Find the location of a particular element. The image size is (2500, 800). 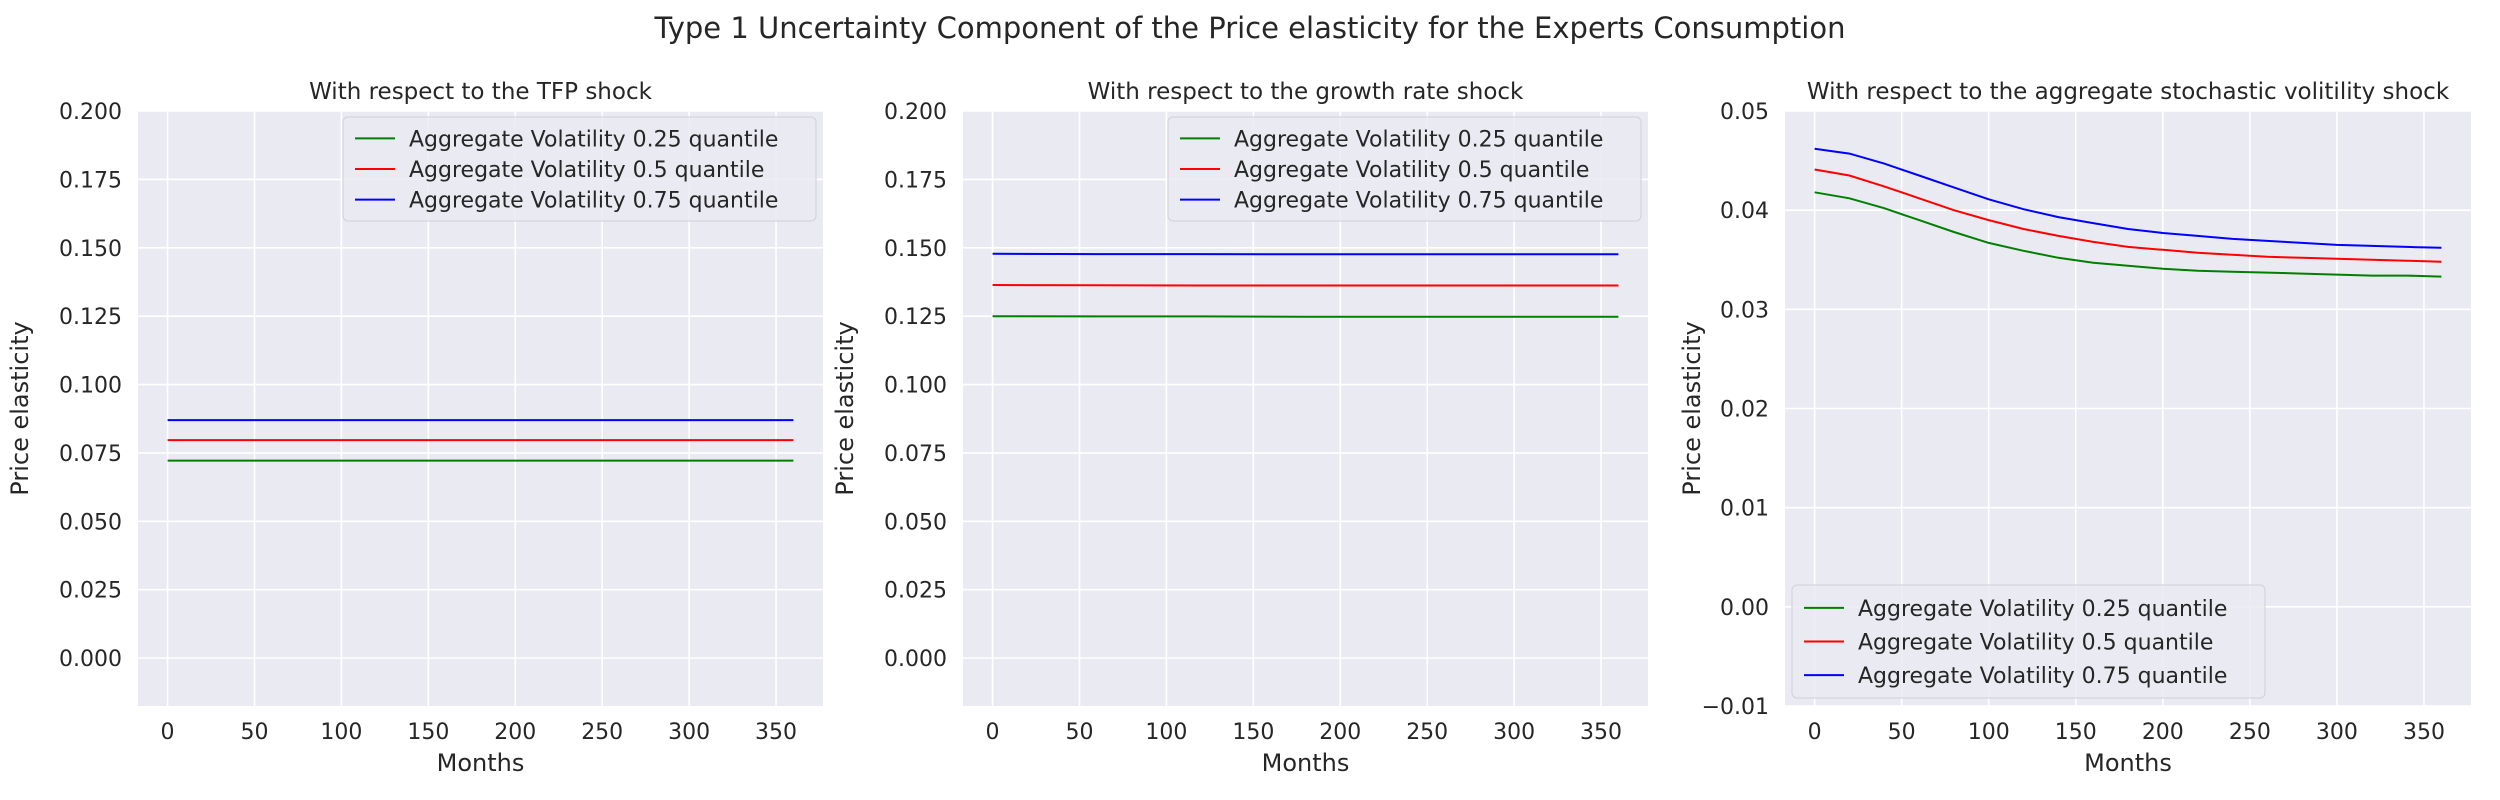

y-tick-label: 0.01 is located at coordinates (1744, 509).